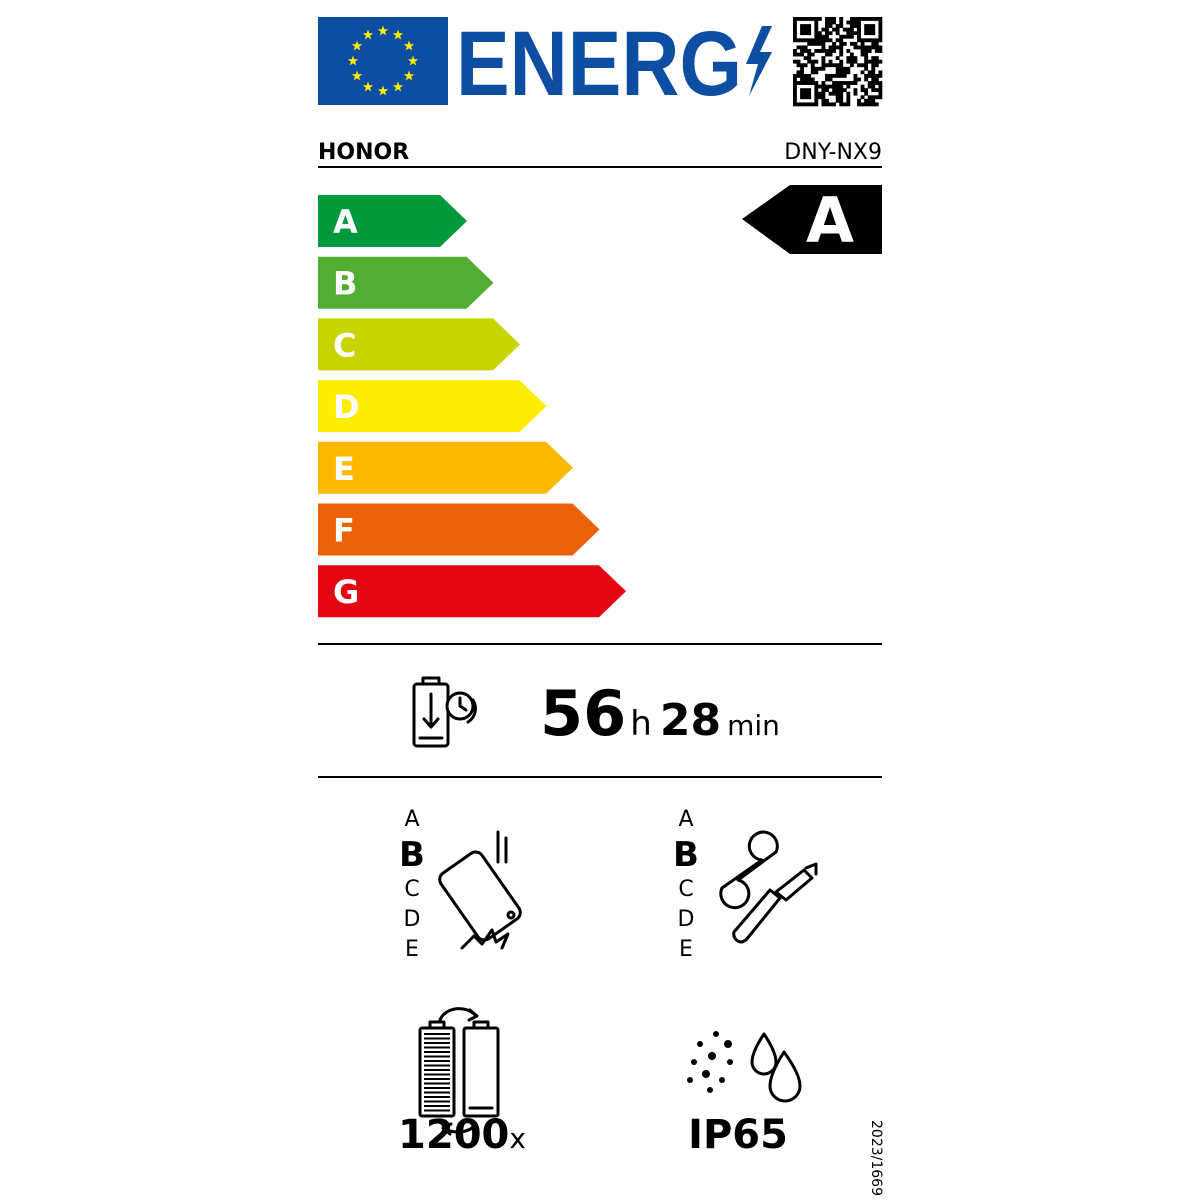  Describe the element at coordinates (459, 1071) in the screenshot. I see `battery-cycles-icon` at that location.